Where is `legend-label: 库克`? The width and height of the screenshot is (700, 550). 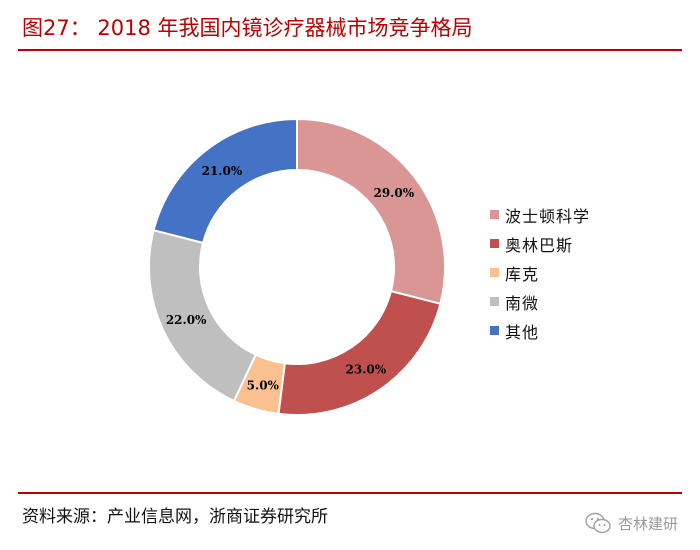 legend-label: 库克 is located at coordinates (522, 274).